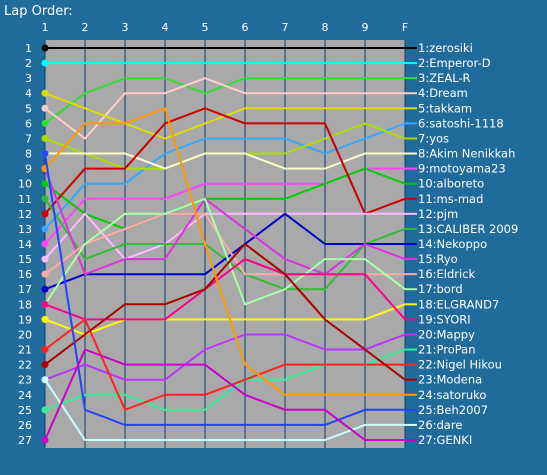  Describe the element at coordinates (447, 350) in the screenshot. I see `legend-entry: 21:ProPan` at that location.